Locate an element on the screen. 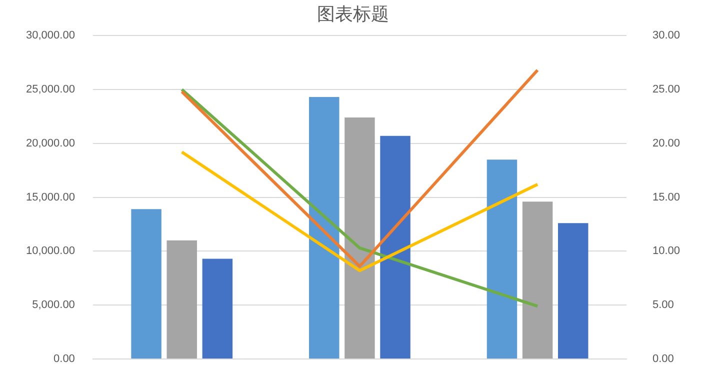 This screenshot has height=384, width=706. y-tick-label: 20,000.00 is located at coordinates (50, 143).